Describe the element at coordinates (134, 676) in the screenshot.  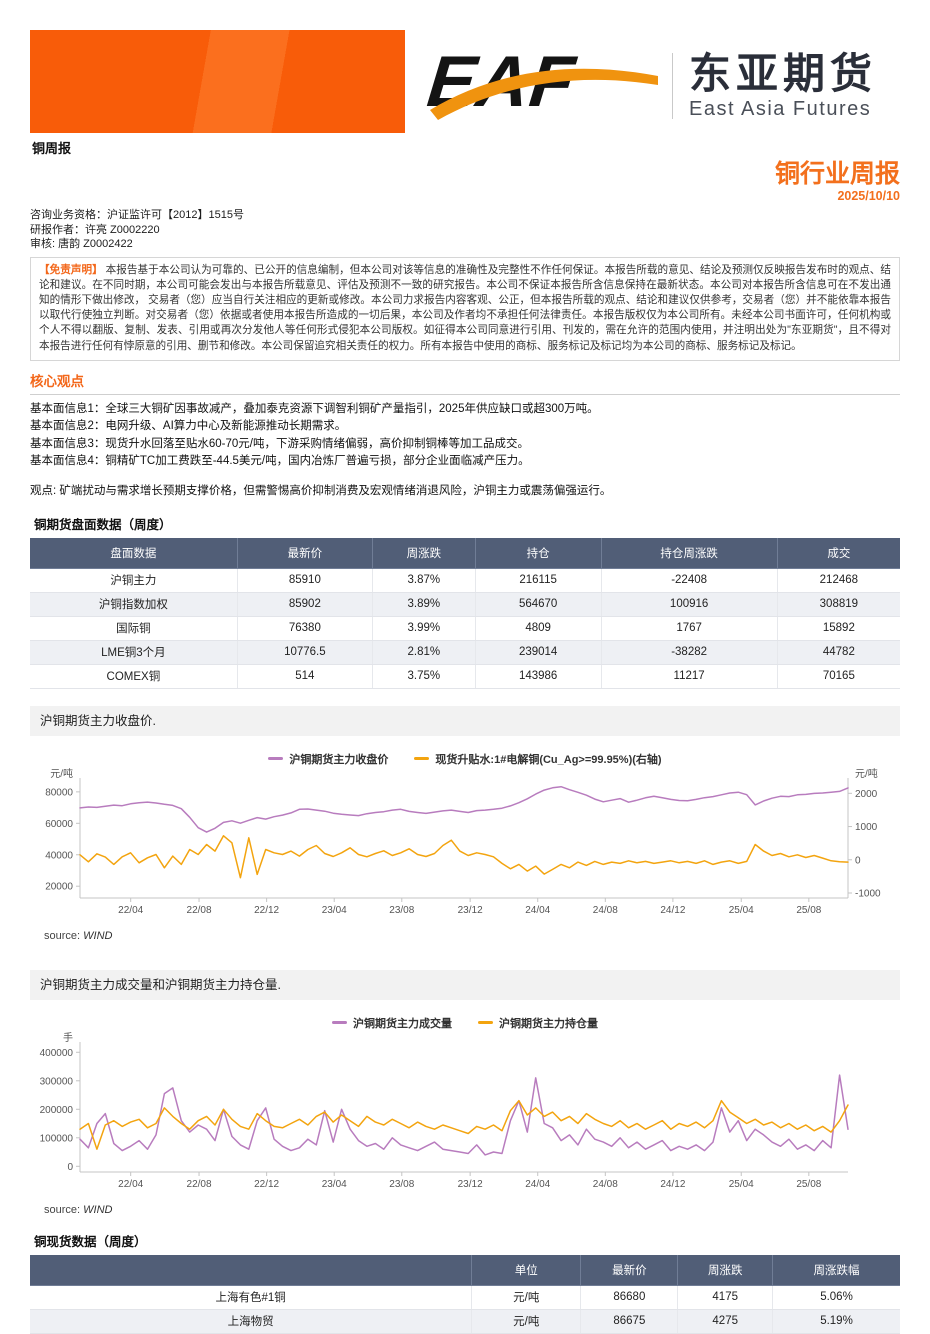
I see `table-cell: COMEX铜` at that location.